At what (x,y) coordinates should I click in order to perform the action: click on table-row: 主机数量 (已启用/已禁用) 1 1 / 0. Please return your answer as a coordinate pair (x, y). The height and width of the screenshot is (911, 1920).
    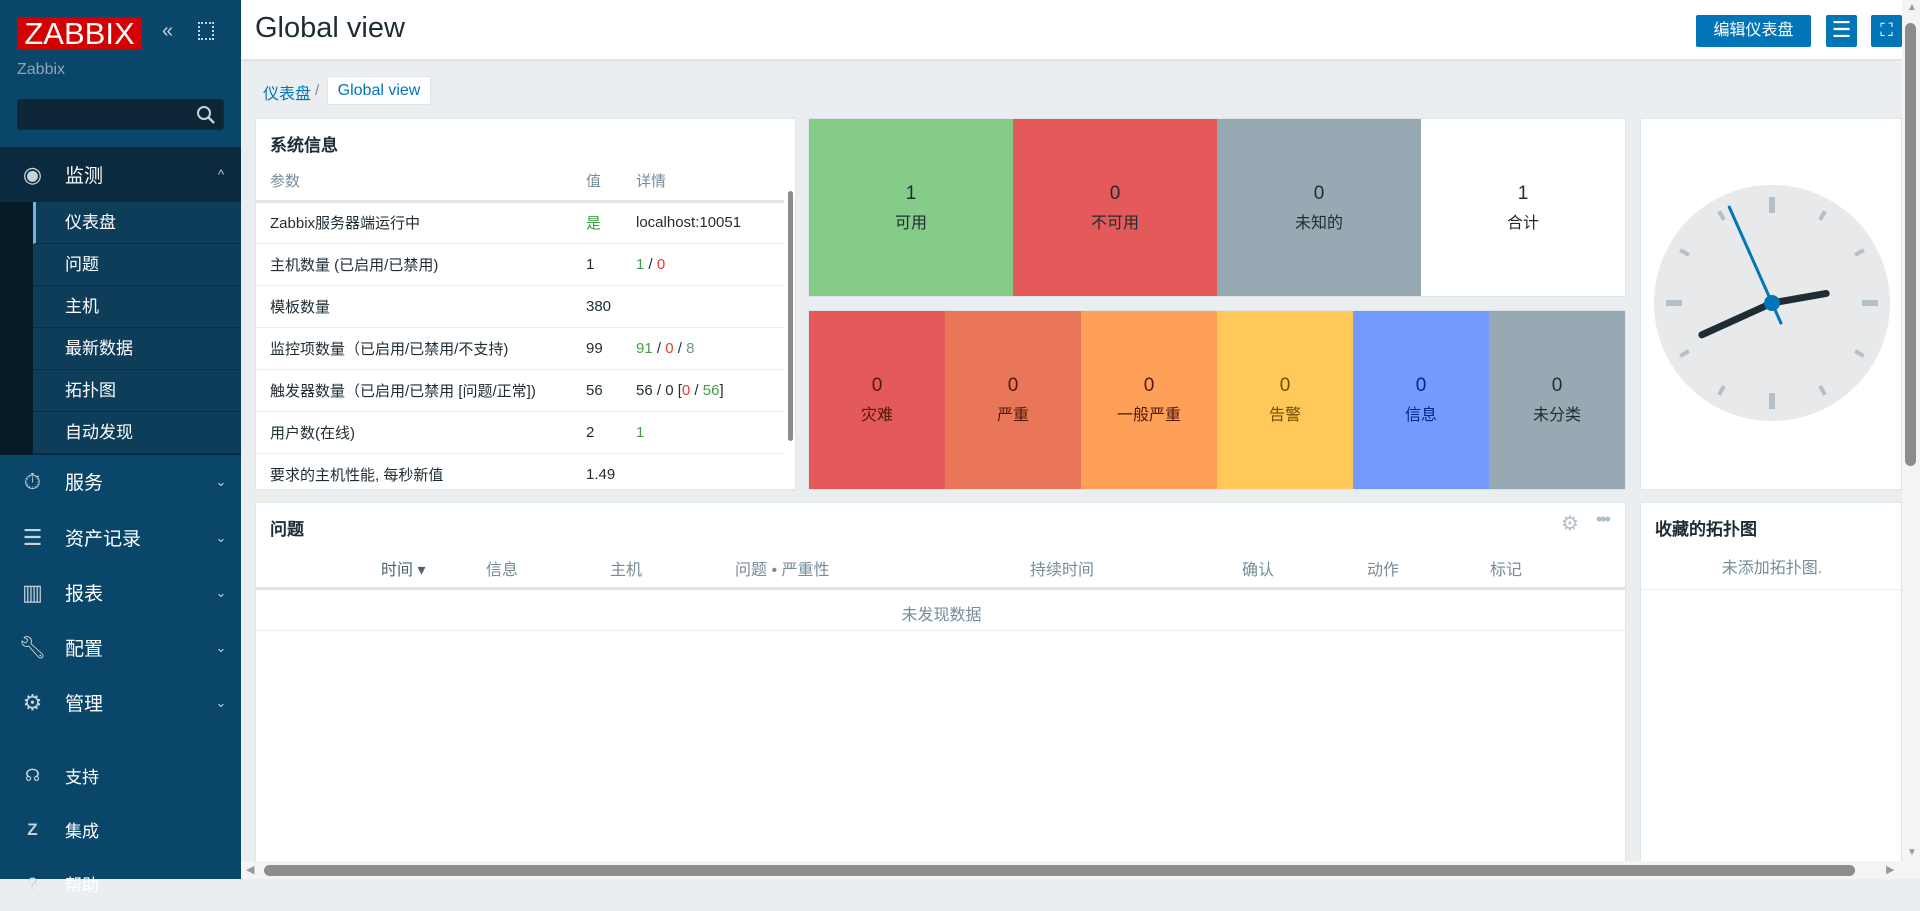
    Looking at the image, I should click on (520, 264).